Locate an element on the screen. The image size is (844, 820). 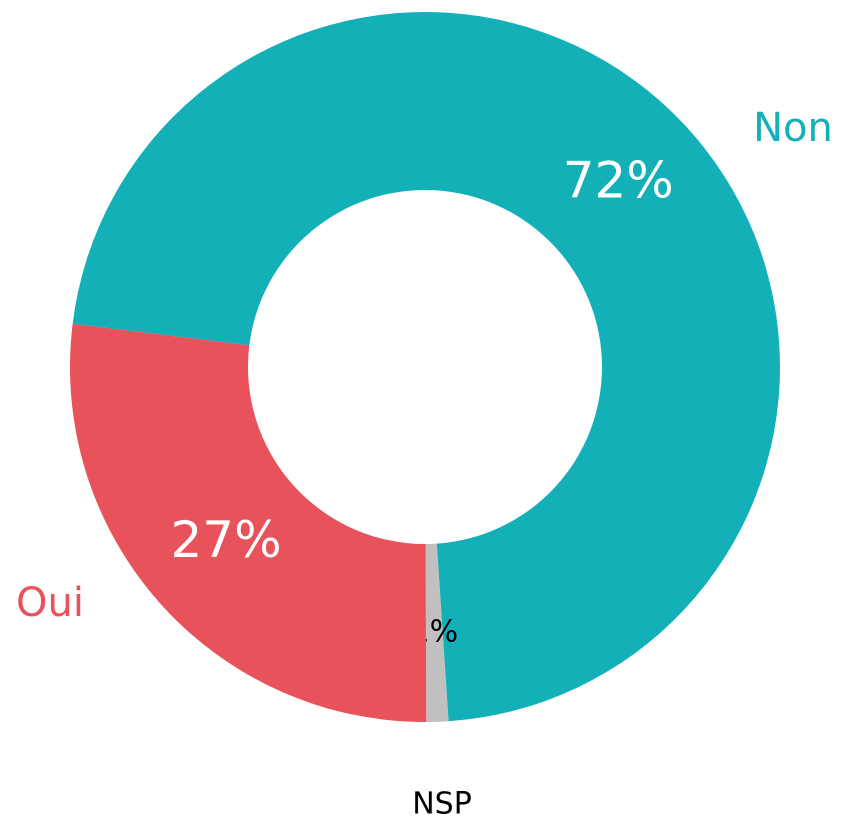
value-label: 27% is located at coordinates (226, 540).